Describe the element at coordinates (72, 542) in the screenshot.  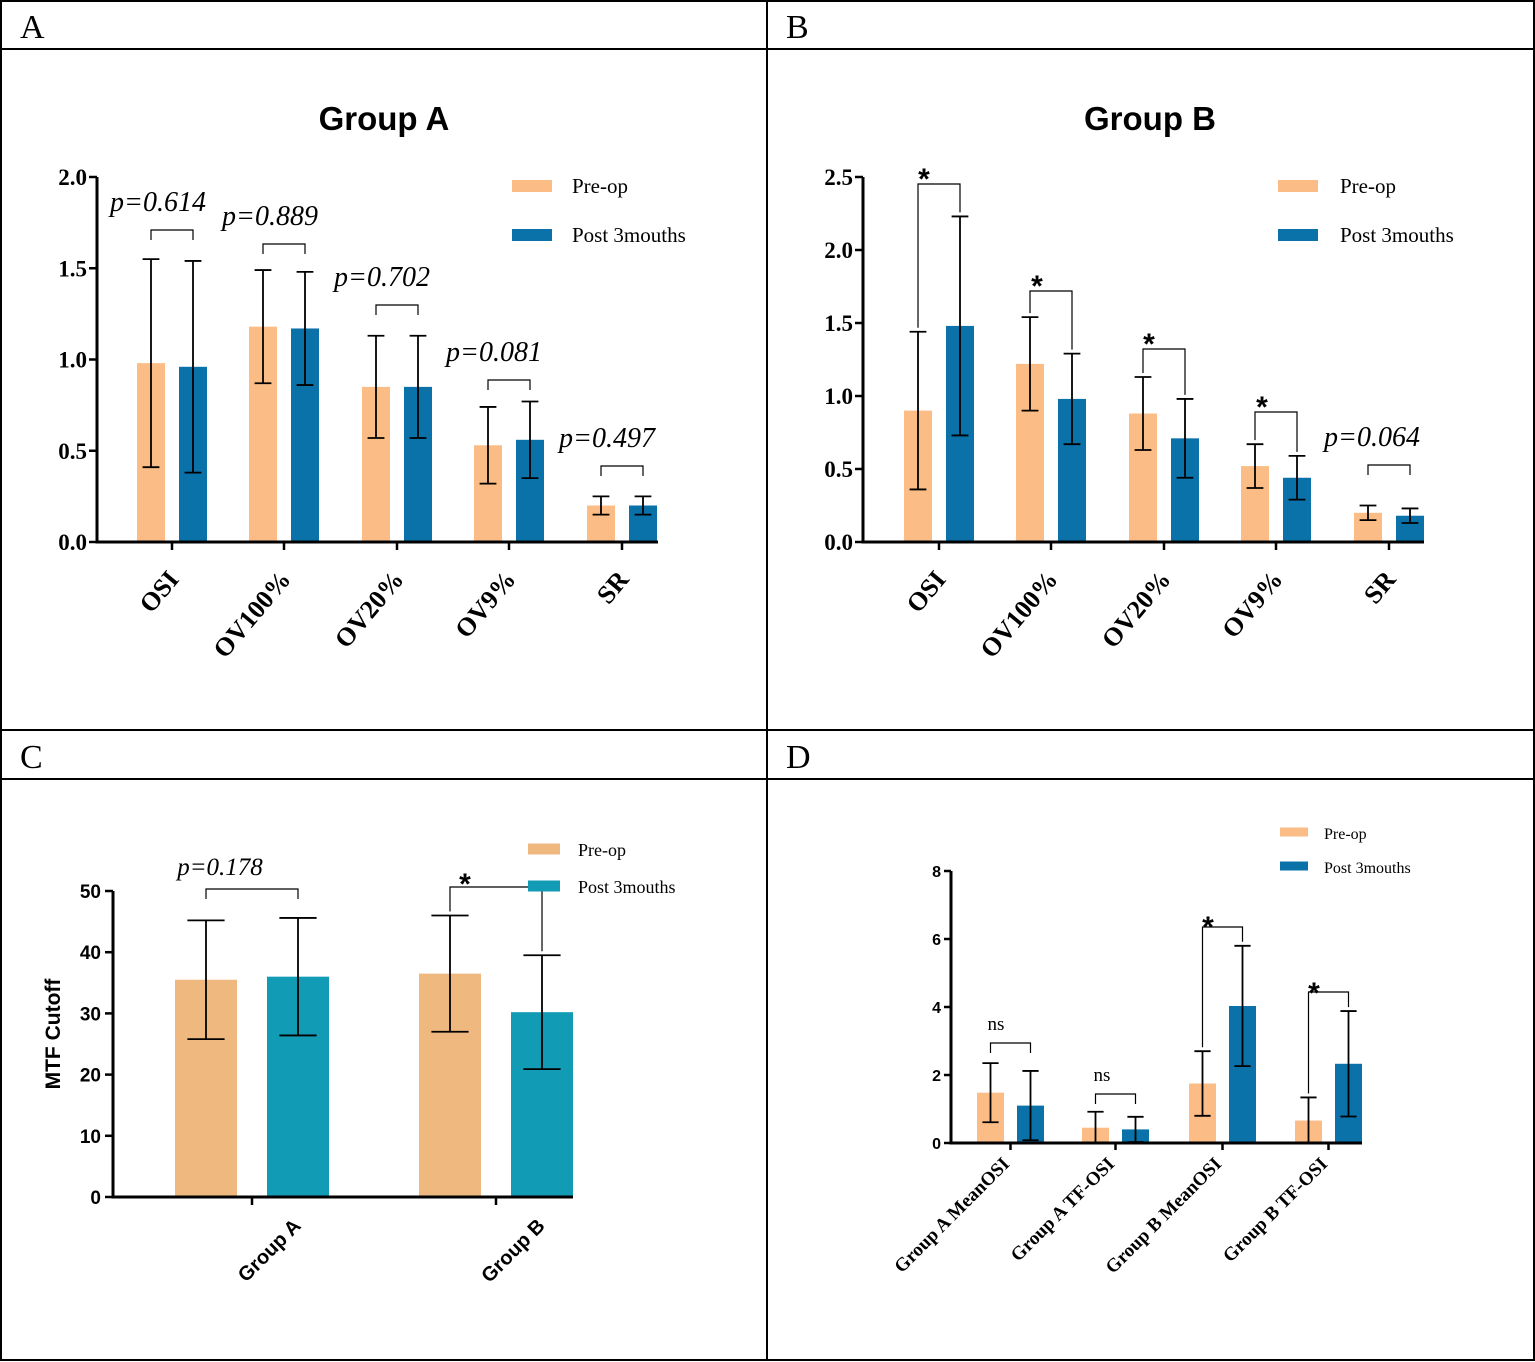
I see `y-tick-label-a-0: 0.0` at that location.